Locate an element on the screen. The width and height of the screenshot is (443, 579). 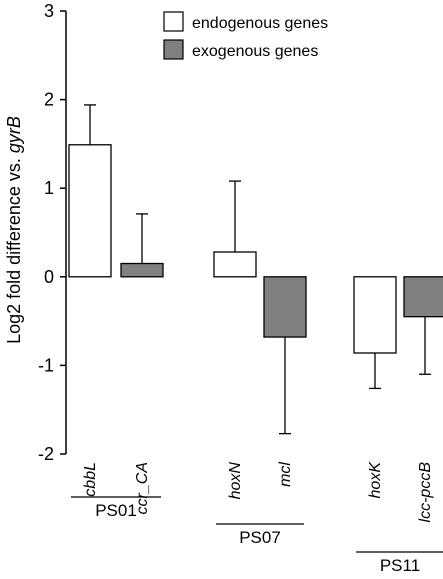
category-label-ccr_CA: ccr_CA is located at coordinates (142, 488).